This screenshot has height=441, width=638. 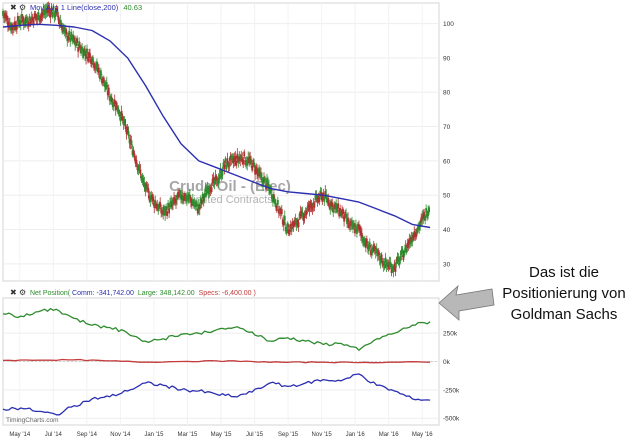 I want to click on position-y-tick-label: -500k, so click(x=451, y=419).